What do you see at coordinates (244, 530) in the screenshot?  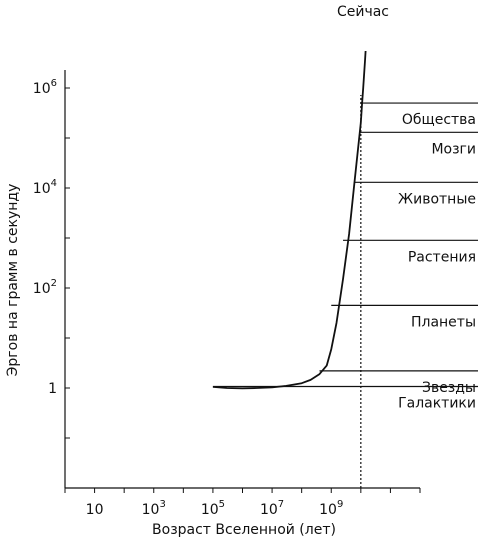 I see `x-axis-label: Возраст Вселенной (лет)` at bounding box center [244, 530].